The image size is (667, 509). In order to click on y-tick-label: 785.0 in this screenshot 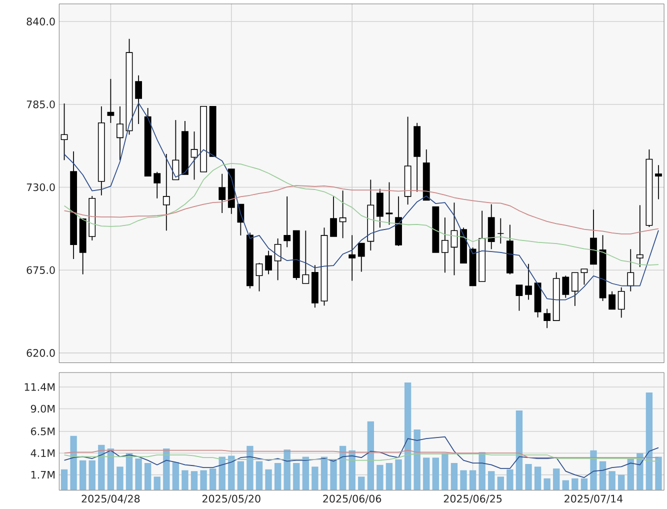, I will do `click(40, 104)`.